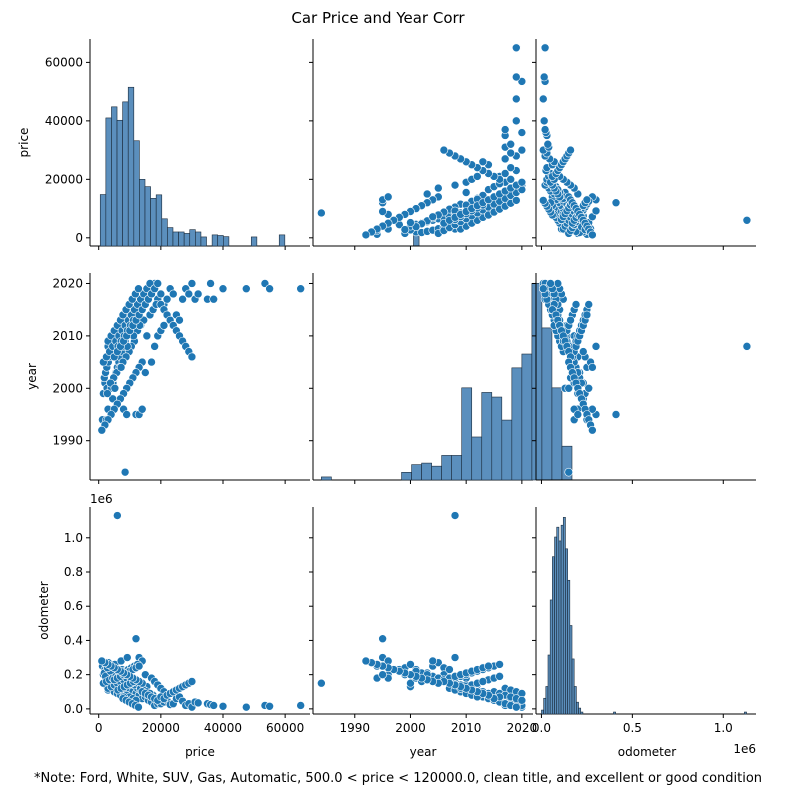  What do you see at coordinates (64, 121) in the screenshot?
I see `y-tick-label: 40000` at bounding box center [64, 121].